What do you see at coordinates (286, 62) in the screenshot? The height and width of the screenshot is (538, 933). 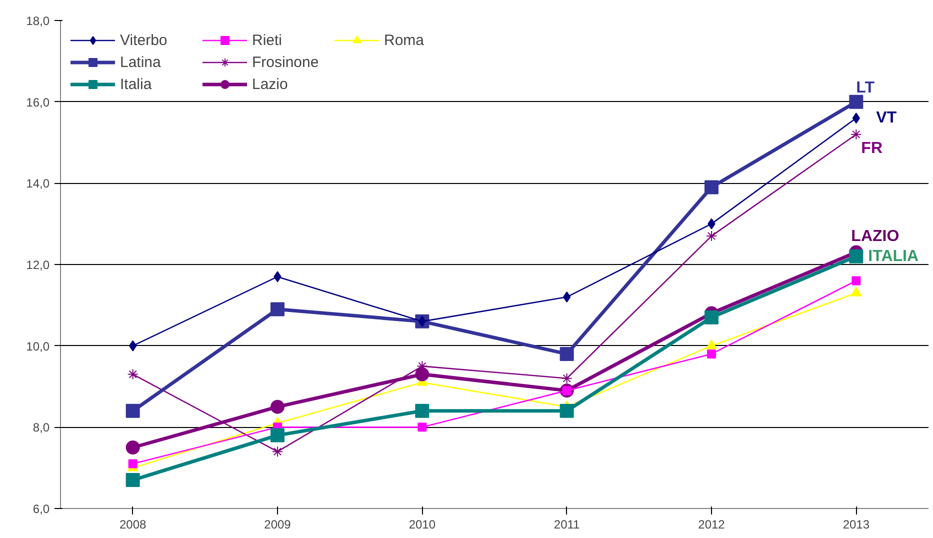 I see `legend-label: Frosinone` at bounding box center [286, 62].